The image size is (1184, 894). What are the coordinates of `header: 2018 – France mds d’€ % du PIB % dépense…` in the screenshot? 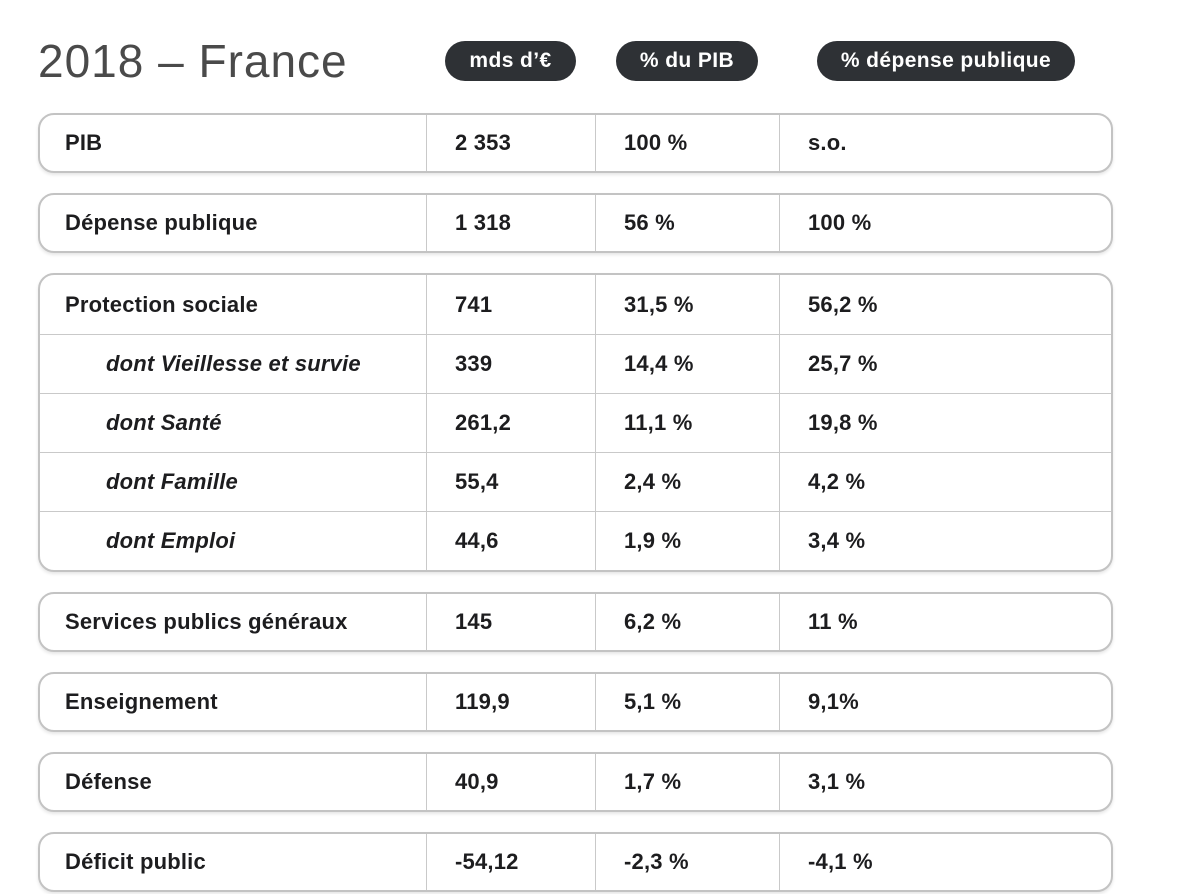 It's located at (575, 61).